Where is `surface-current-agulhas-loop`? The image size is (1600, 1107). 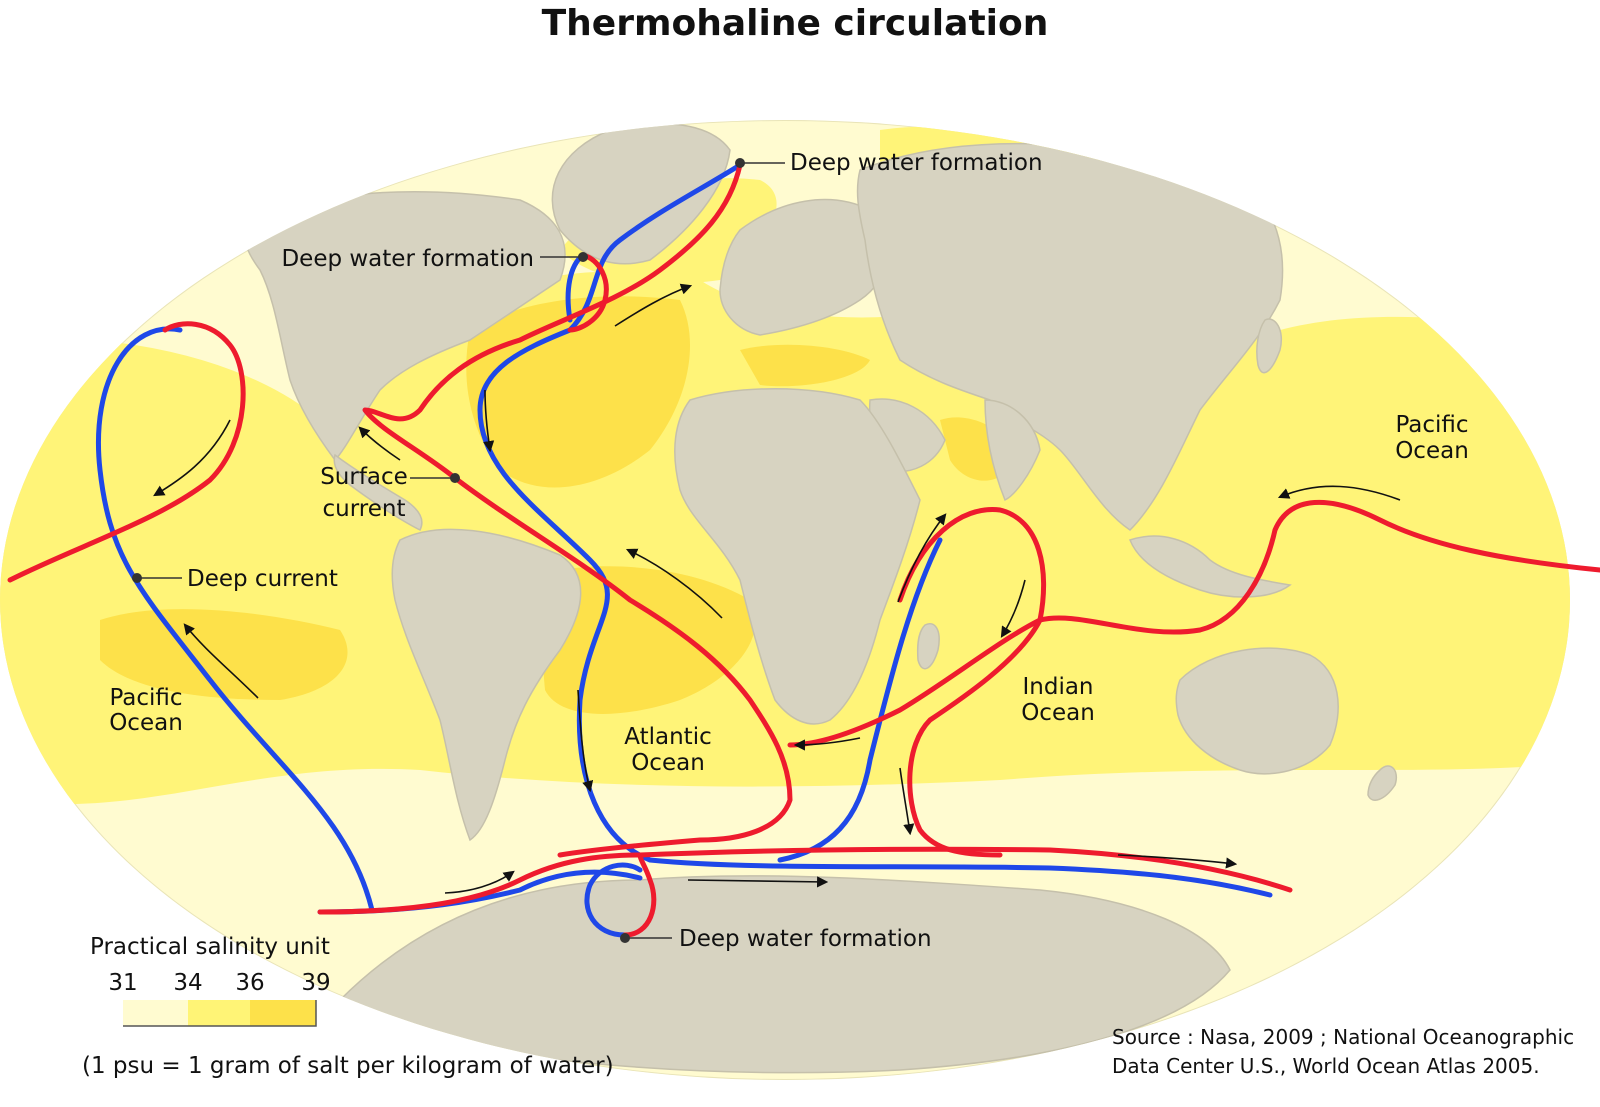 surface-current-agulhas-loop is located at coordinates (972, 682).